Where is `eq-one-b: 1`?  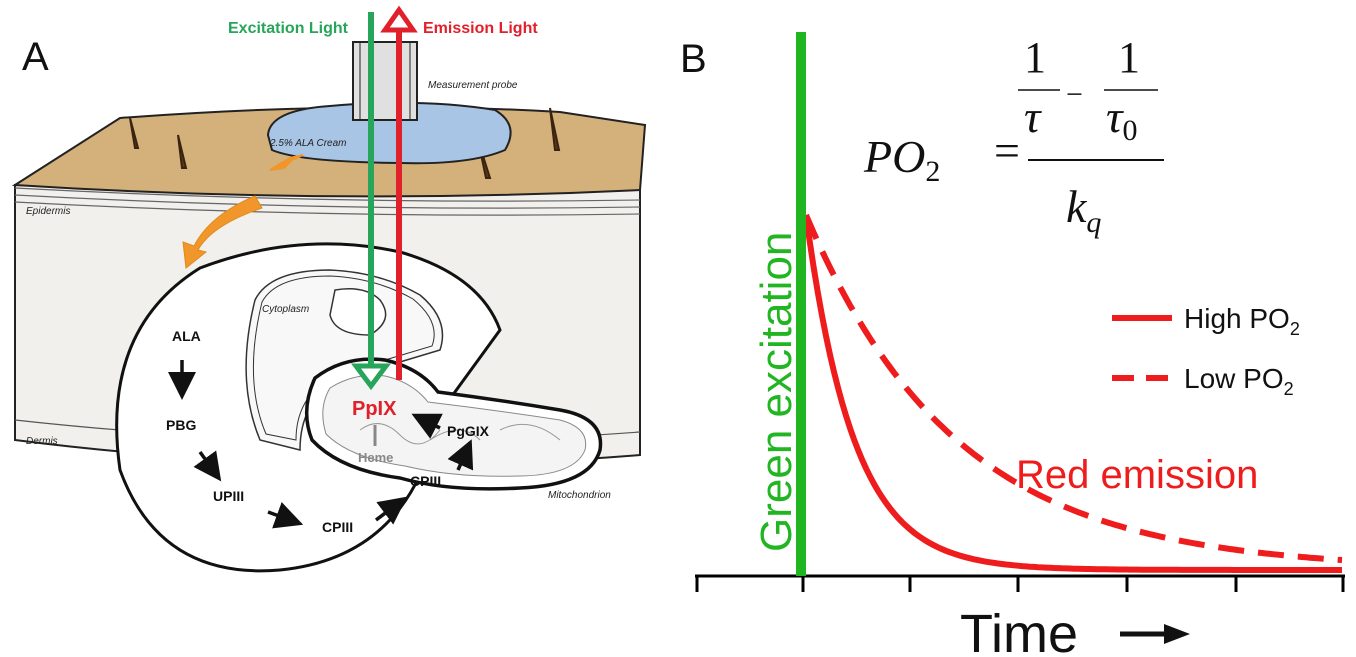 eq-one-b: 1 is located at coordinates (1129, 57).